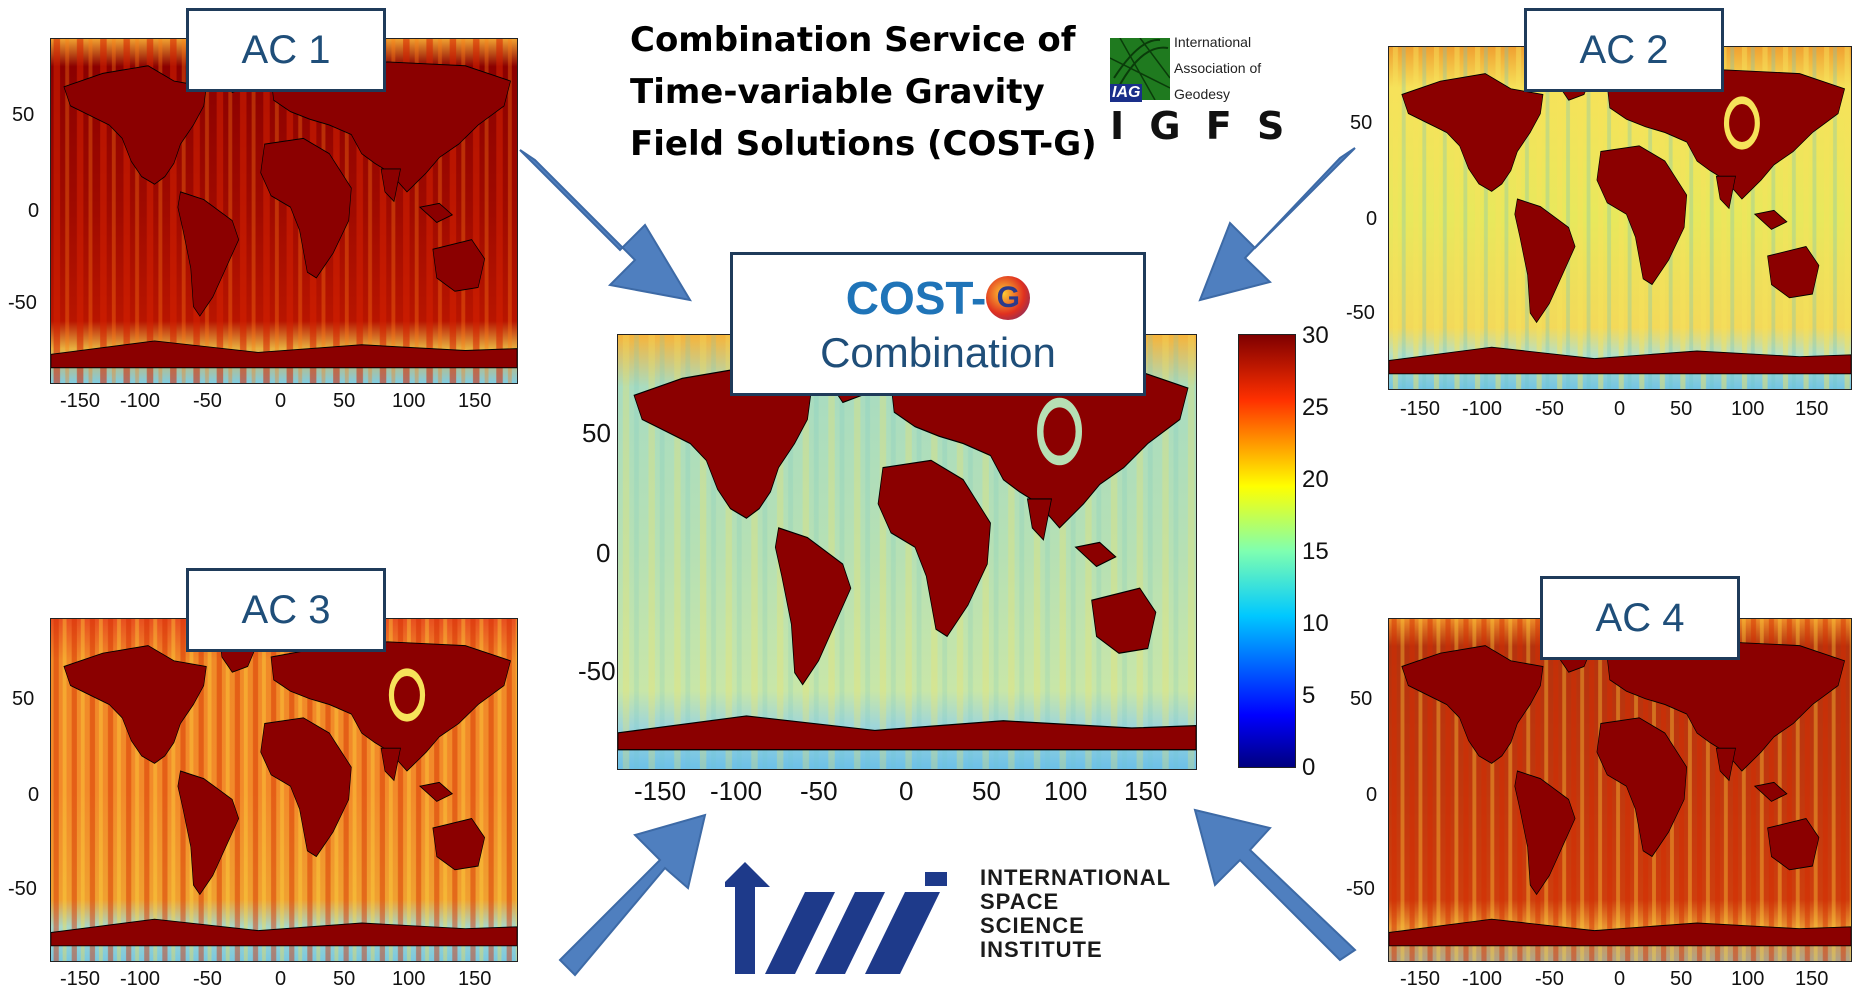 The height and width of the screenshot is (999, 1855). What do you see at coordinates (837, 92) in the screenshot?
I see `title-line-2: Time-variable Gravity` at bounding box center [837, 92].